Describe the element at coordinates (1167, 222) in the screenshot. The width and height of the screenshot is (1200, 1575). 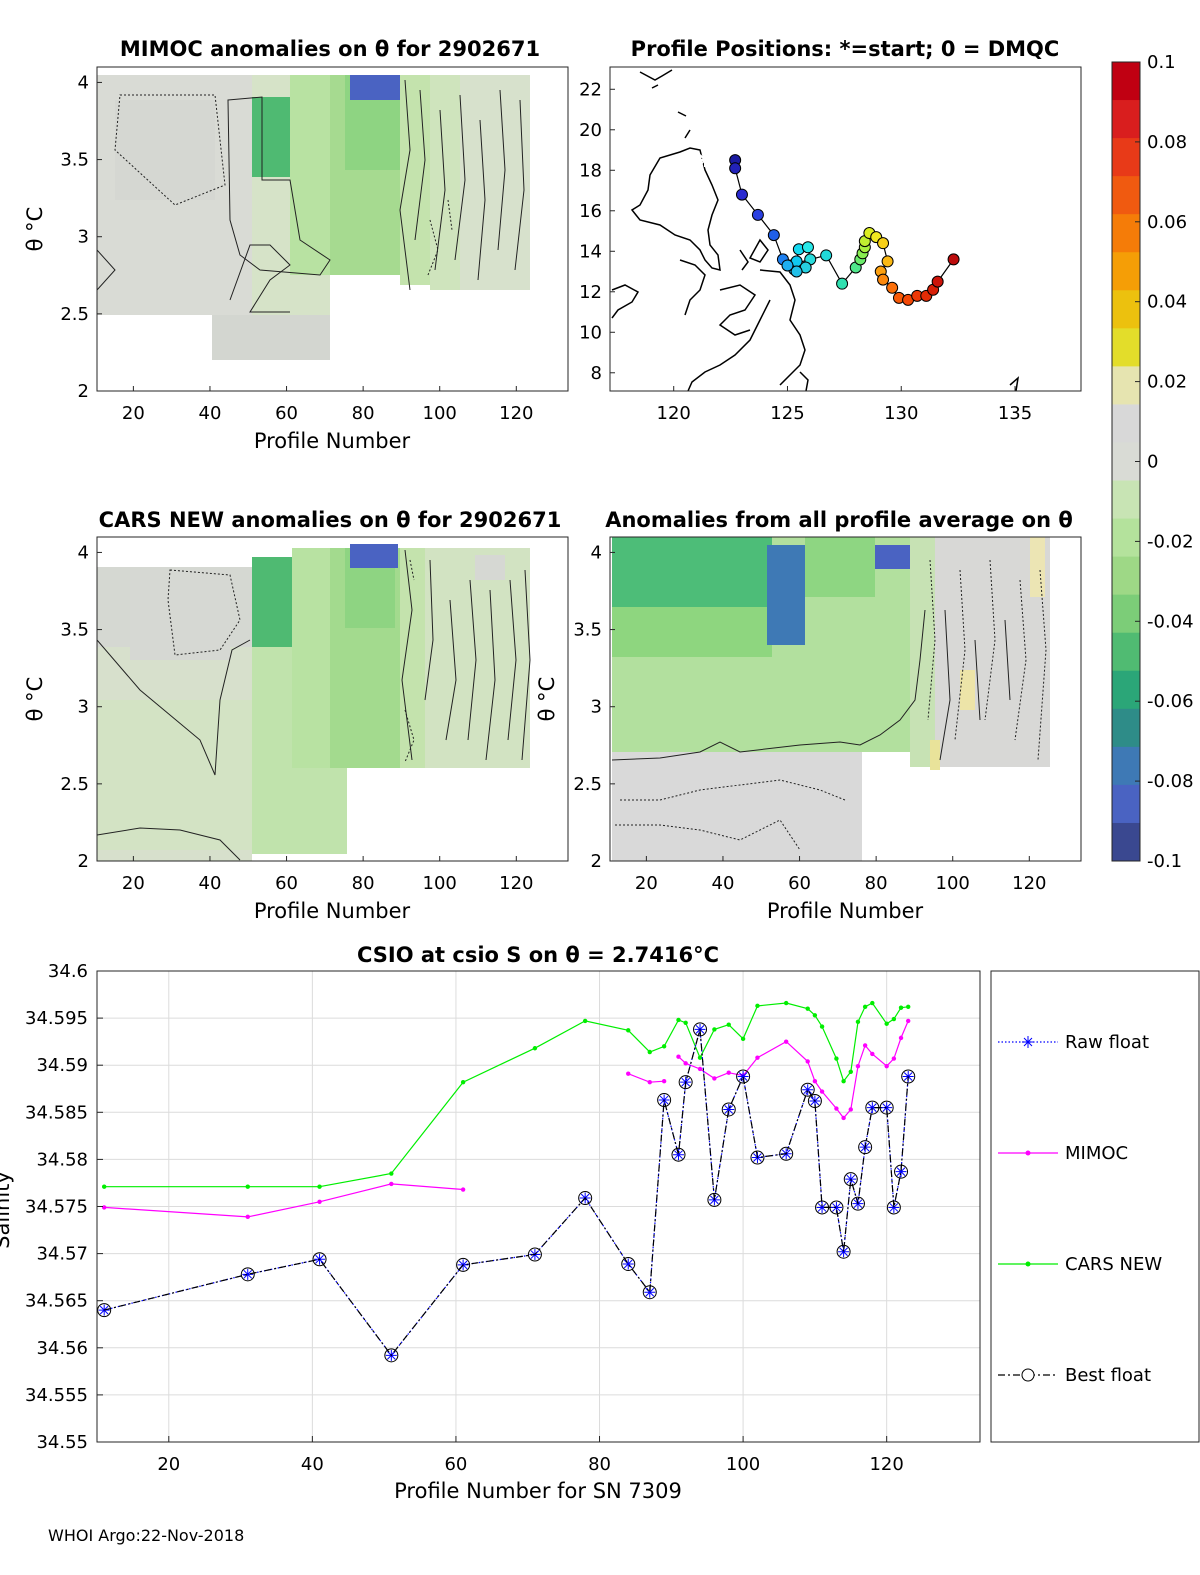
I see `colorbar-tick: 0.06` at that location.